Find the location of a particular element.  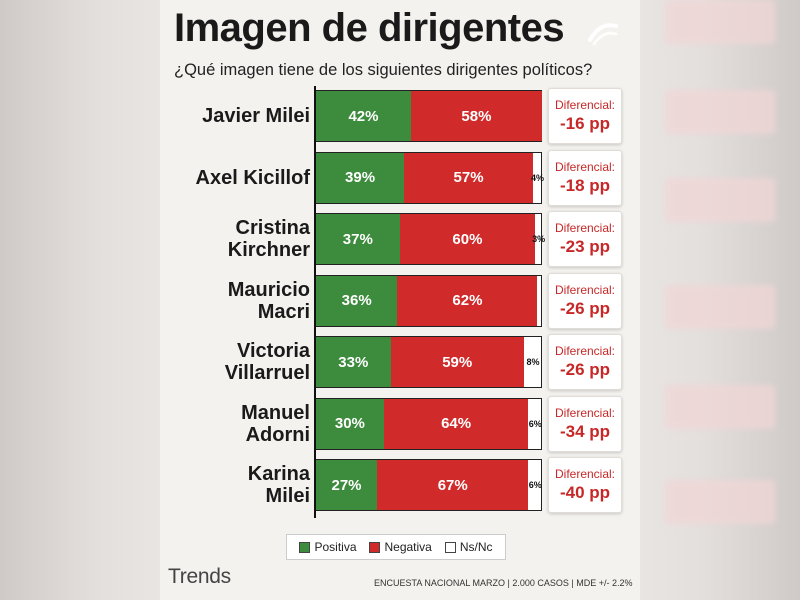

bar-value-label: 57% is located at coordinates (468, 177).